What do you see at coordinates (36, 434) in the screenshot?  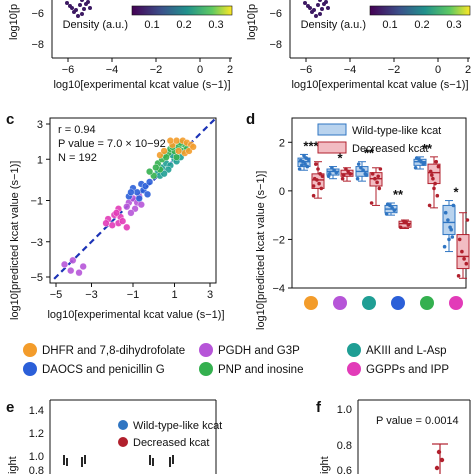 I see `panel-e-ytick: 1.2` at bounding box center [36, 434].